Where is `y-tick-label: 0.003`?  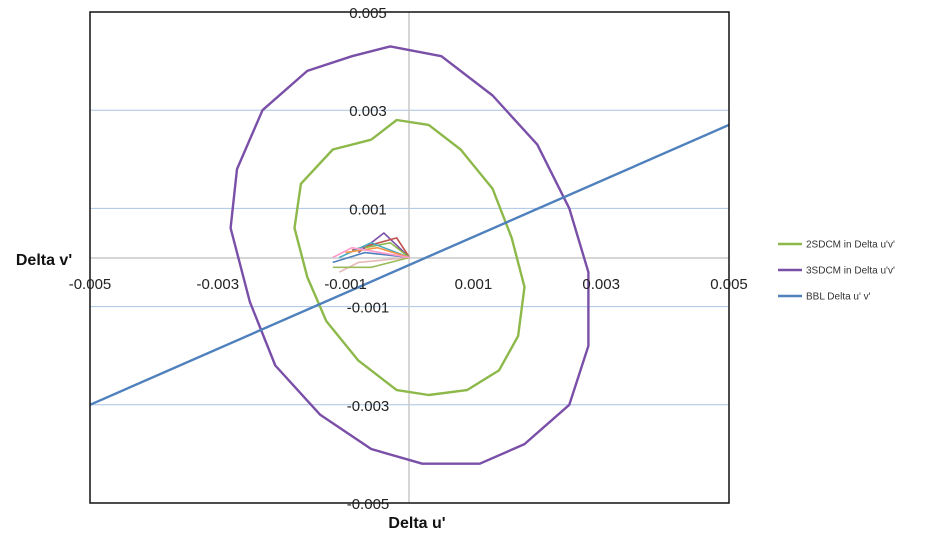 y-tick-label: 0.003 is located at coordinates (368, 111).